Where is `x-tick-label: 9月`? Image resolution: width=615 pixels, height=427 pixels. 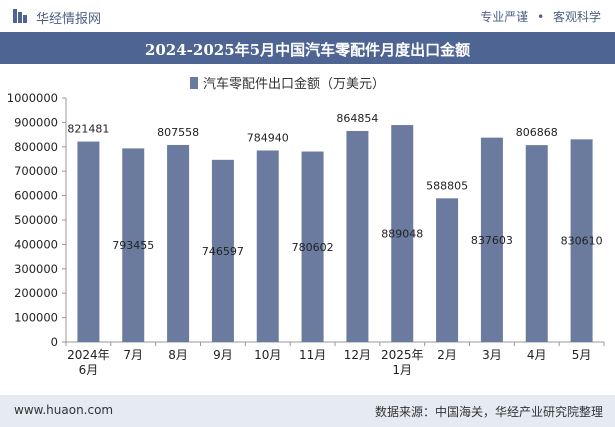
x-tick-label: 9月 is located at coordinates (223, 355).